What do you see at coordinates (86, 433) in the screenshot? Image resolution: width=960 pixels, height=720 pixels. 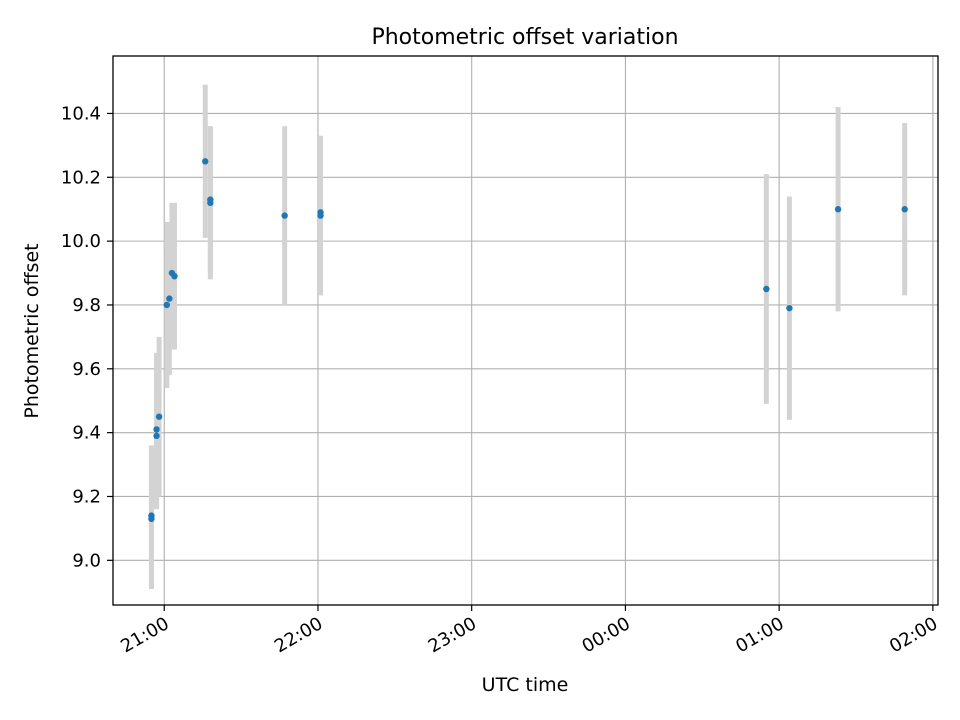 I see `y-tick-label: 9.4` at bounding box center [86, 433].